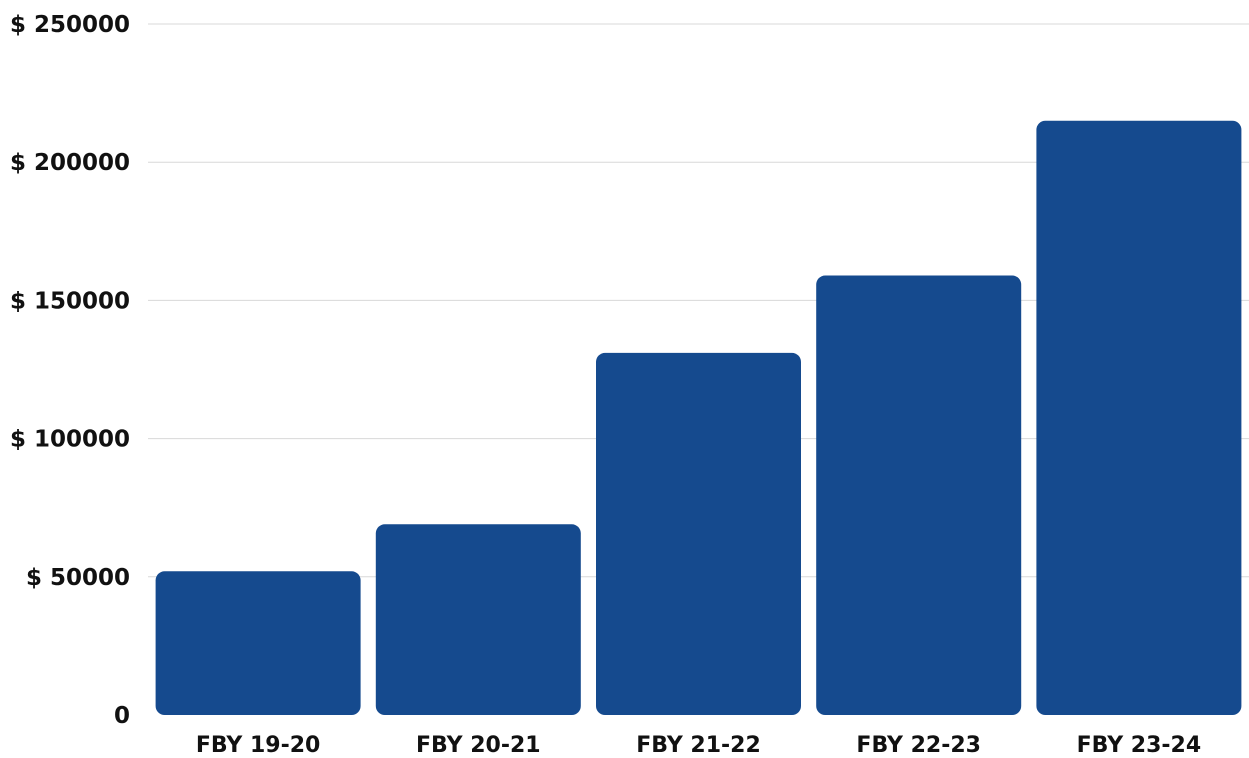 The image size is (1249, 758). I want to click on y-axis: 0 $ 50000 $ 100000 $ 150000 $ 200000 $ 250000, so click(70, 370).